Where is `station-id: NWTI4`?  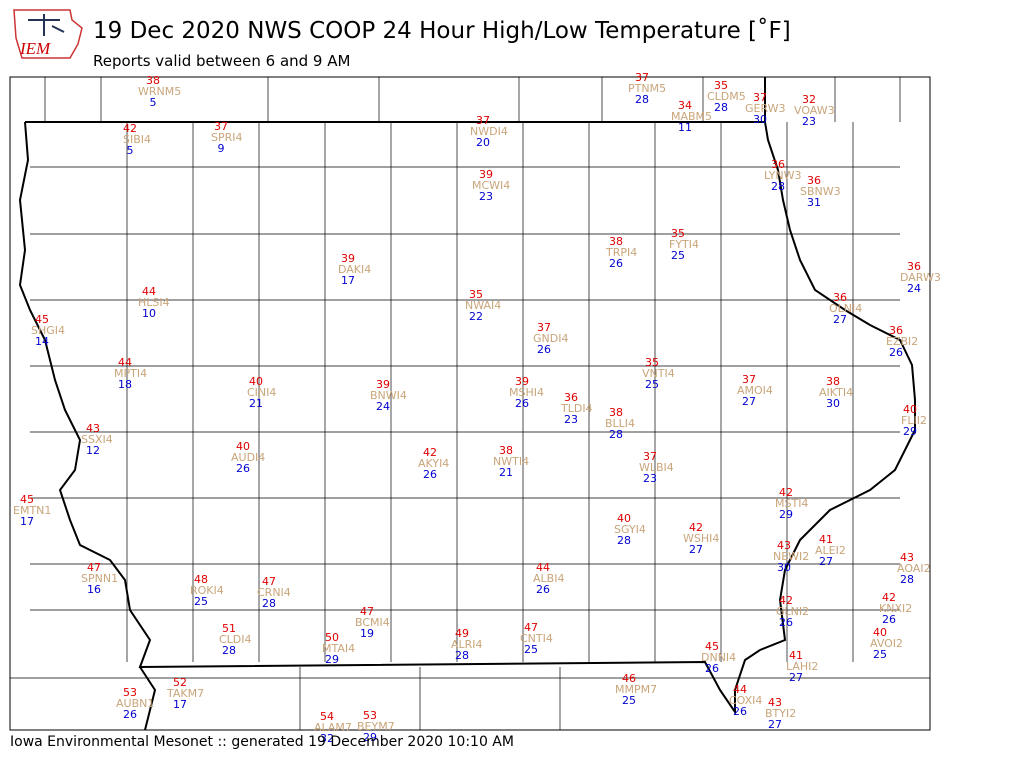
station-id: NWTI4 is located at coordinates (511, 461).